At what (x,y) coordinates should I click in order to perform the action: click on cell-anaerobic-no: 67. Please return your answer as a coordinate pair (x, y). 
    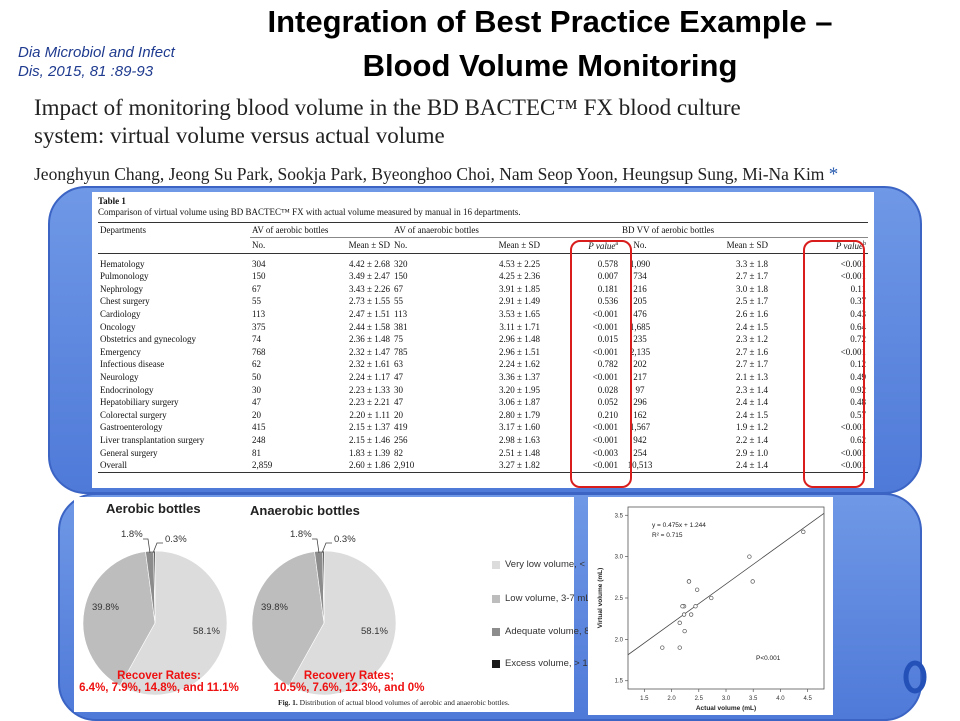
    Looking at the image, I should click on (398, 288).